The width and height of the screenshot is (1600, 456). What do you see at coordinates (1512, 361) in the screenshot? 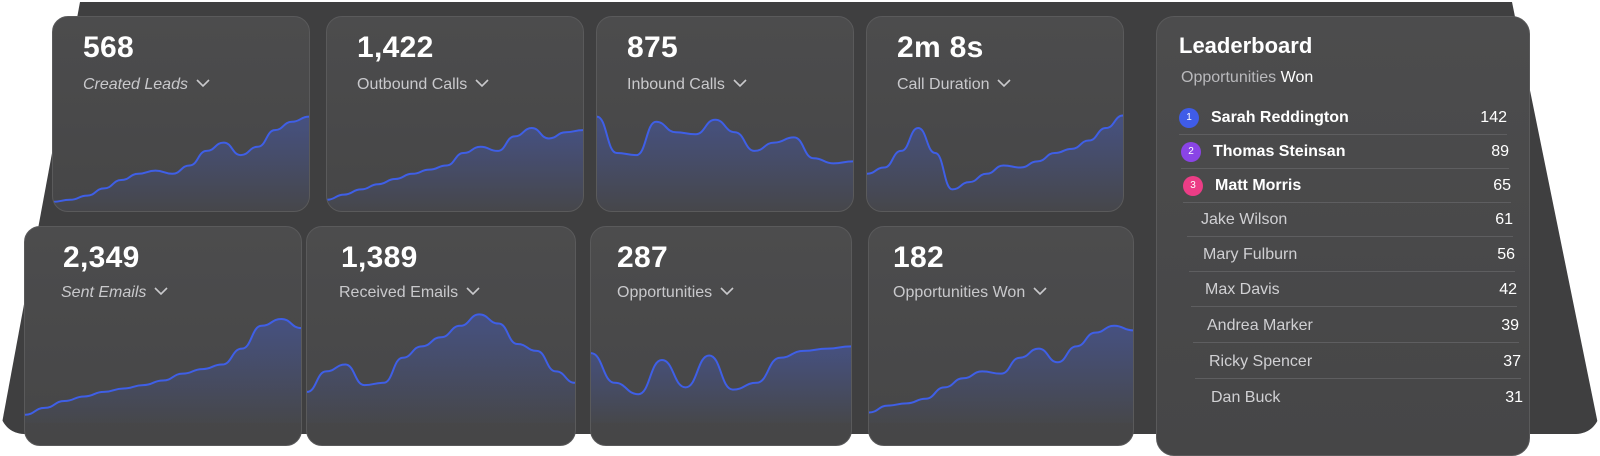
I see `leader-score: 37` at bounding box center [1512, 361].